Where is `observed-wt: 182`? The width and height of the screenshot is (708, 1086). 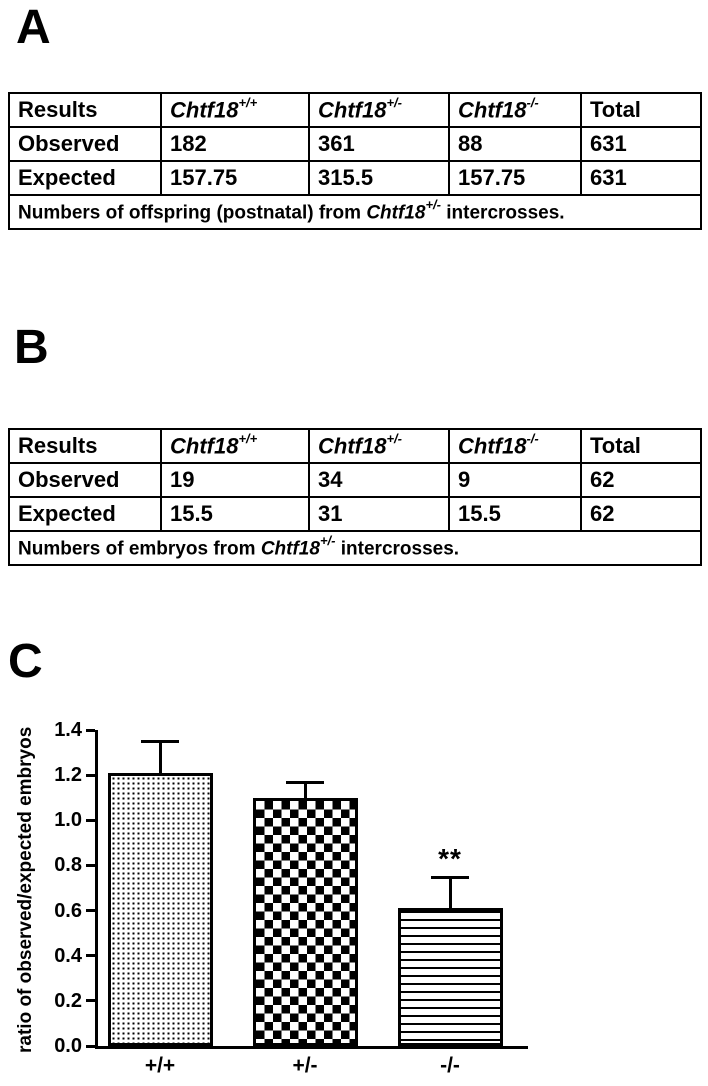
observed-wt: 182 is located at coordinates (235, 144).